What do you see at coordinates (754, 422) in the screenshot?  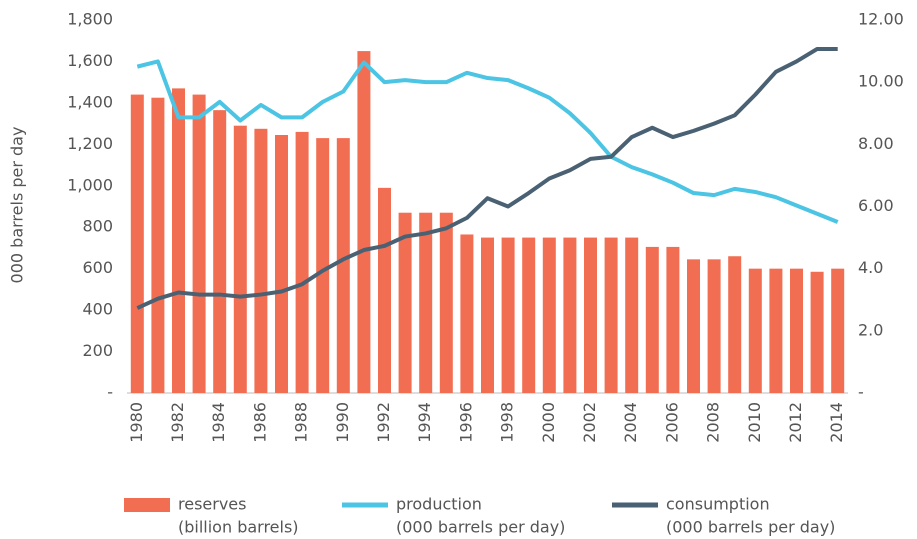 I see `x-tick-label: 2010` at bounding box center [754, 422].